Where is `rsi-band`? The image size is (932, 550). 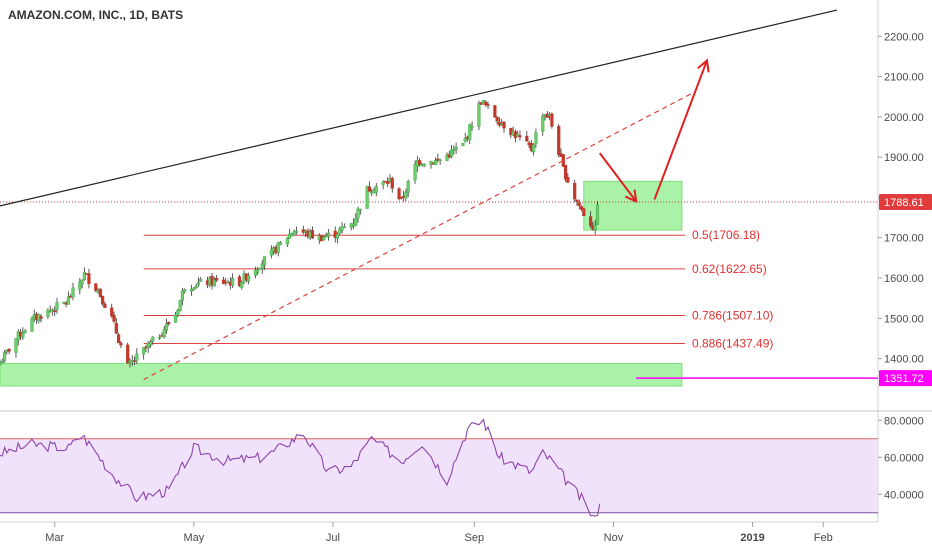 rsi-band is located at coordinates (439, 475).